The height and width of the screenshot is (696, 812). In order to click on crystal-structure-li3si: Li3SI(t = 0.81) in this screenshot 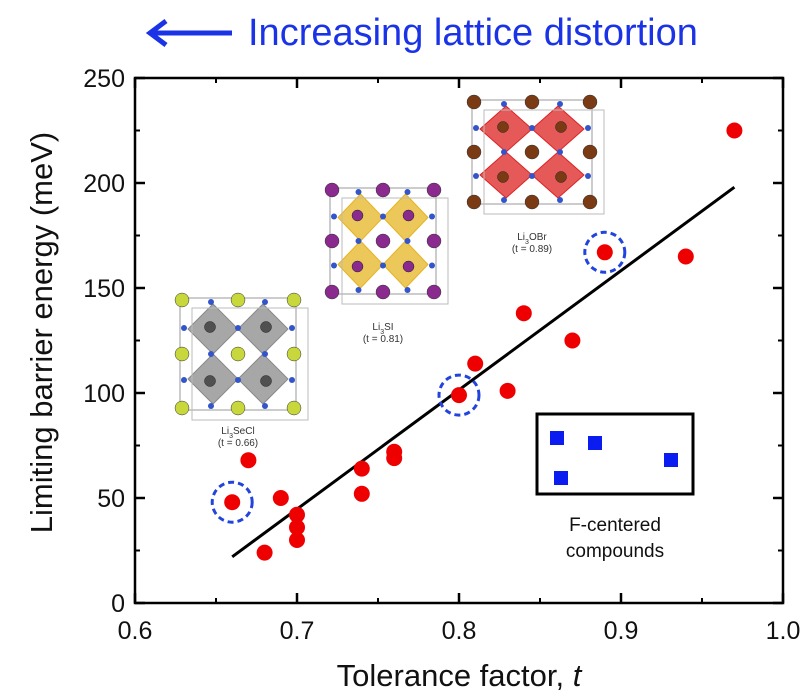, I will do `click(386, 263)`.